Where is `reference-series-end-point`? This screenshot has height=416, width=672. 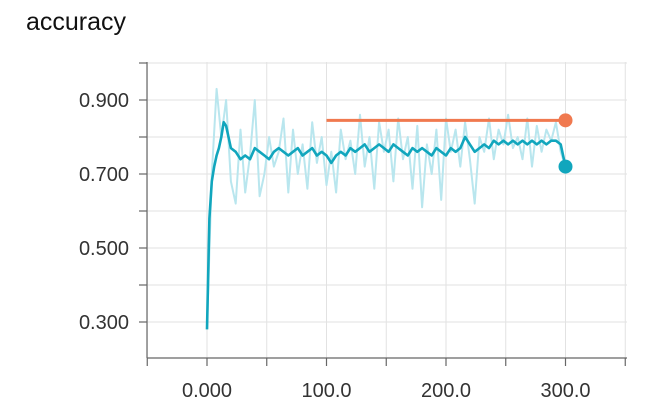 reference-series-end-point is located at coordinates (565, 120).